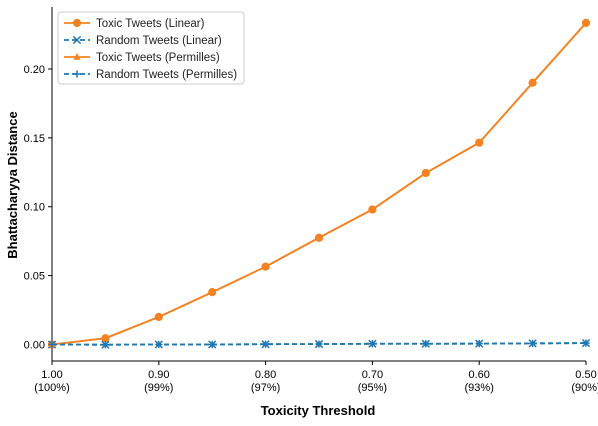 This screenshot has width=598, height=426. What do you see at coordinates (372, 388) in the screenshot?
I see `x-tick-sublabel: (95%)` at bounding box center [372, 388].